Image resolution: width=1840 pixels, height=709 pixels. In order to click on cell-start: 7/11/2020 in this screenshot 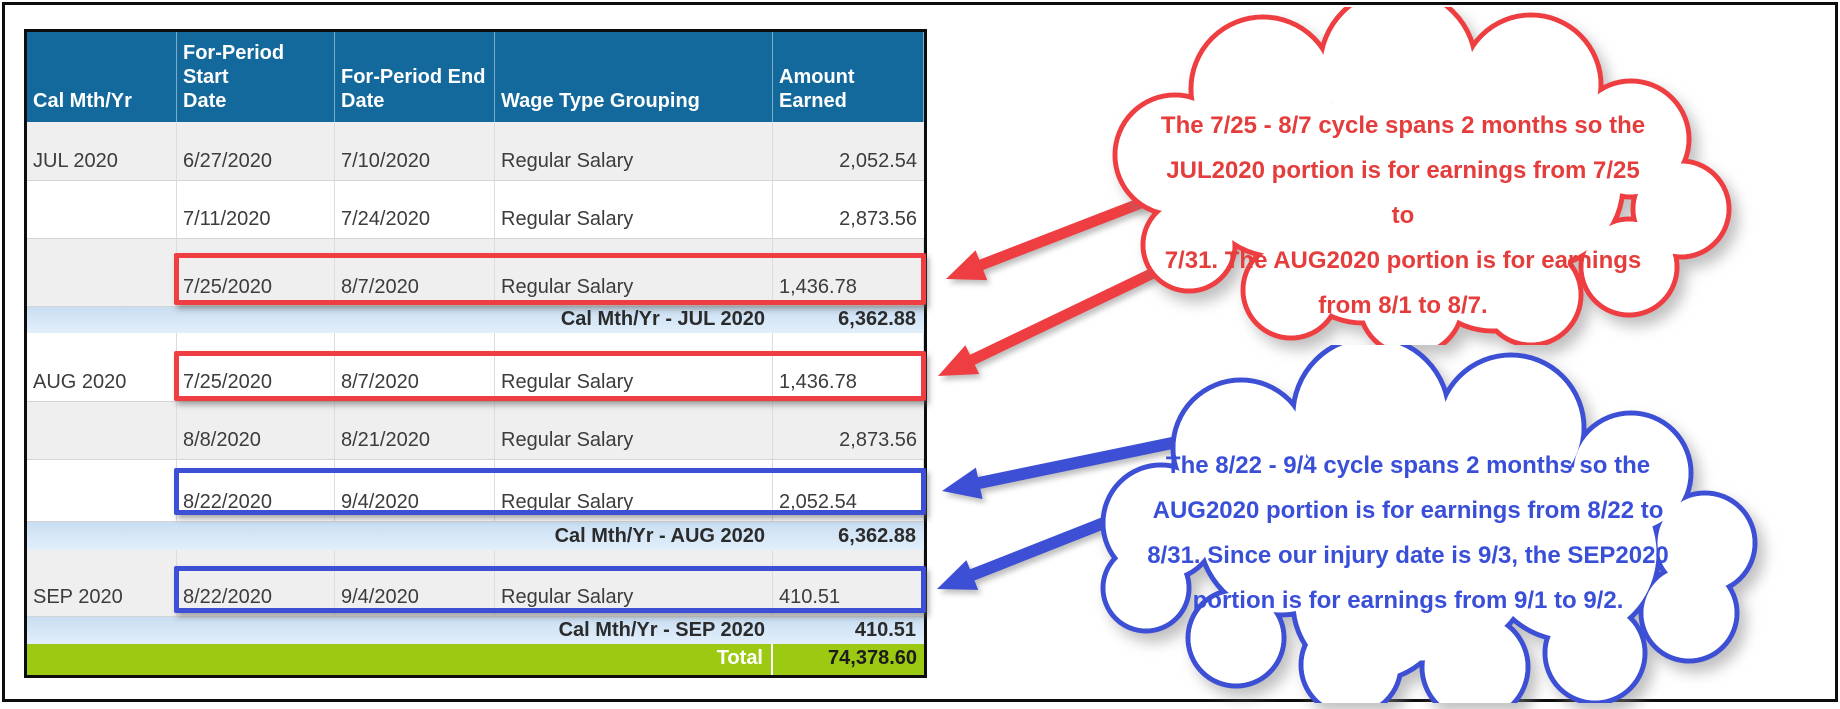, I will do `click(256, 210)`.